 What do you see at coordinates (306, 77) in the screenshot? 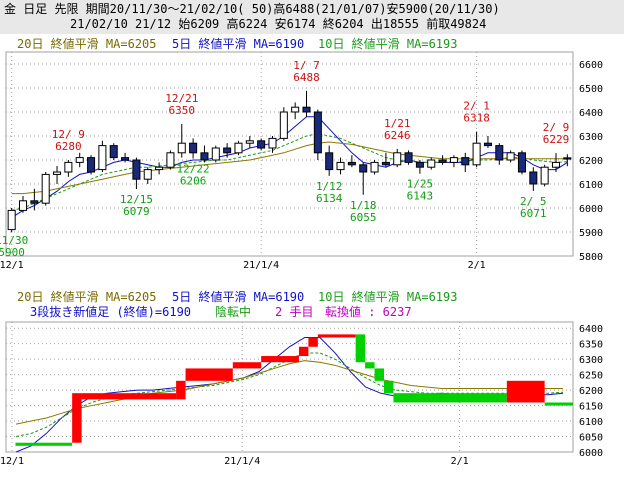
I see `high-value-label: 6488` at bounding box center [306, 77].